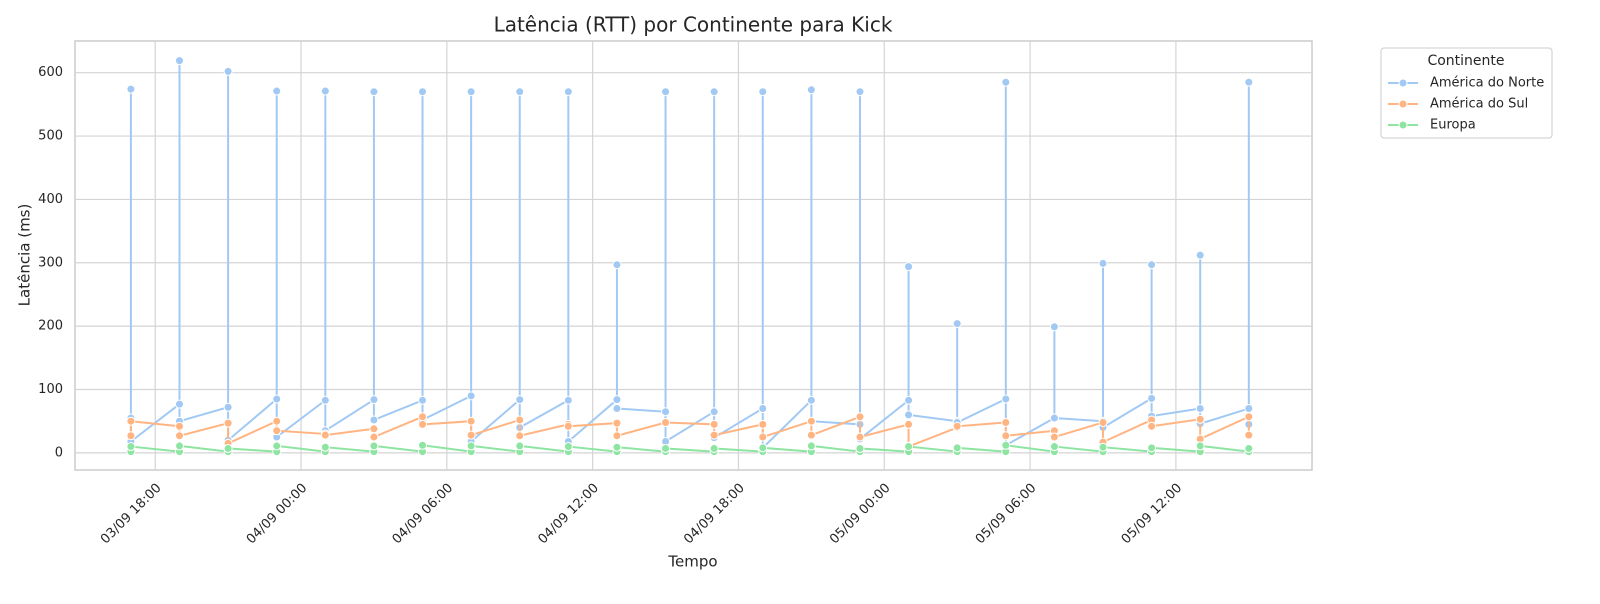 The image size is (1600, 604). Describe the element at coordinates (50, 136) in the screenshot. I see `y-tick-label: 500` at that location.